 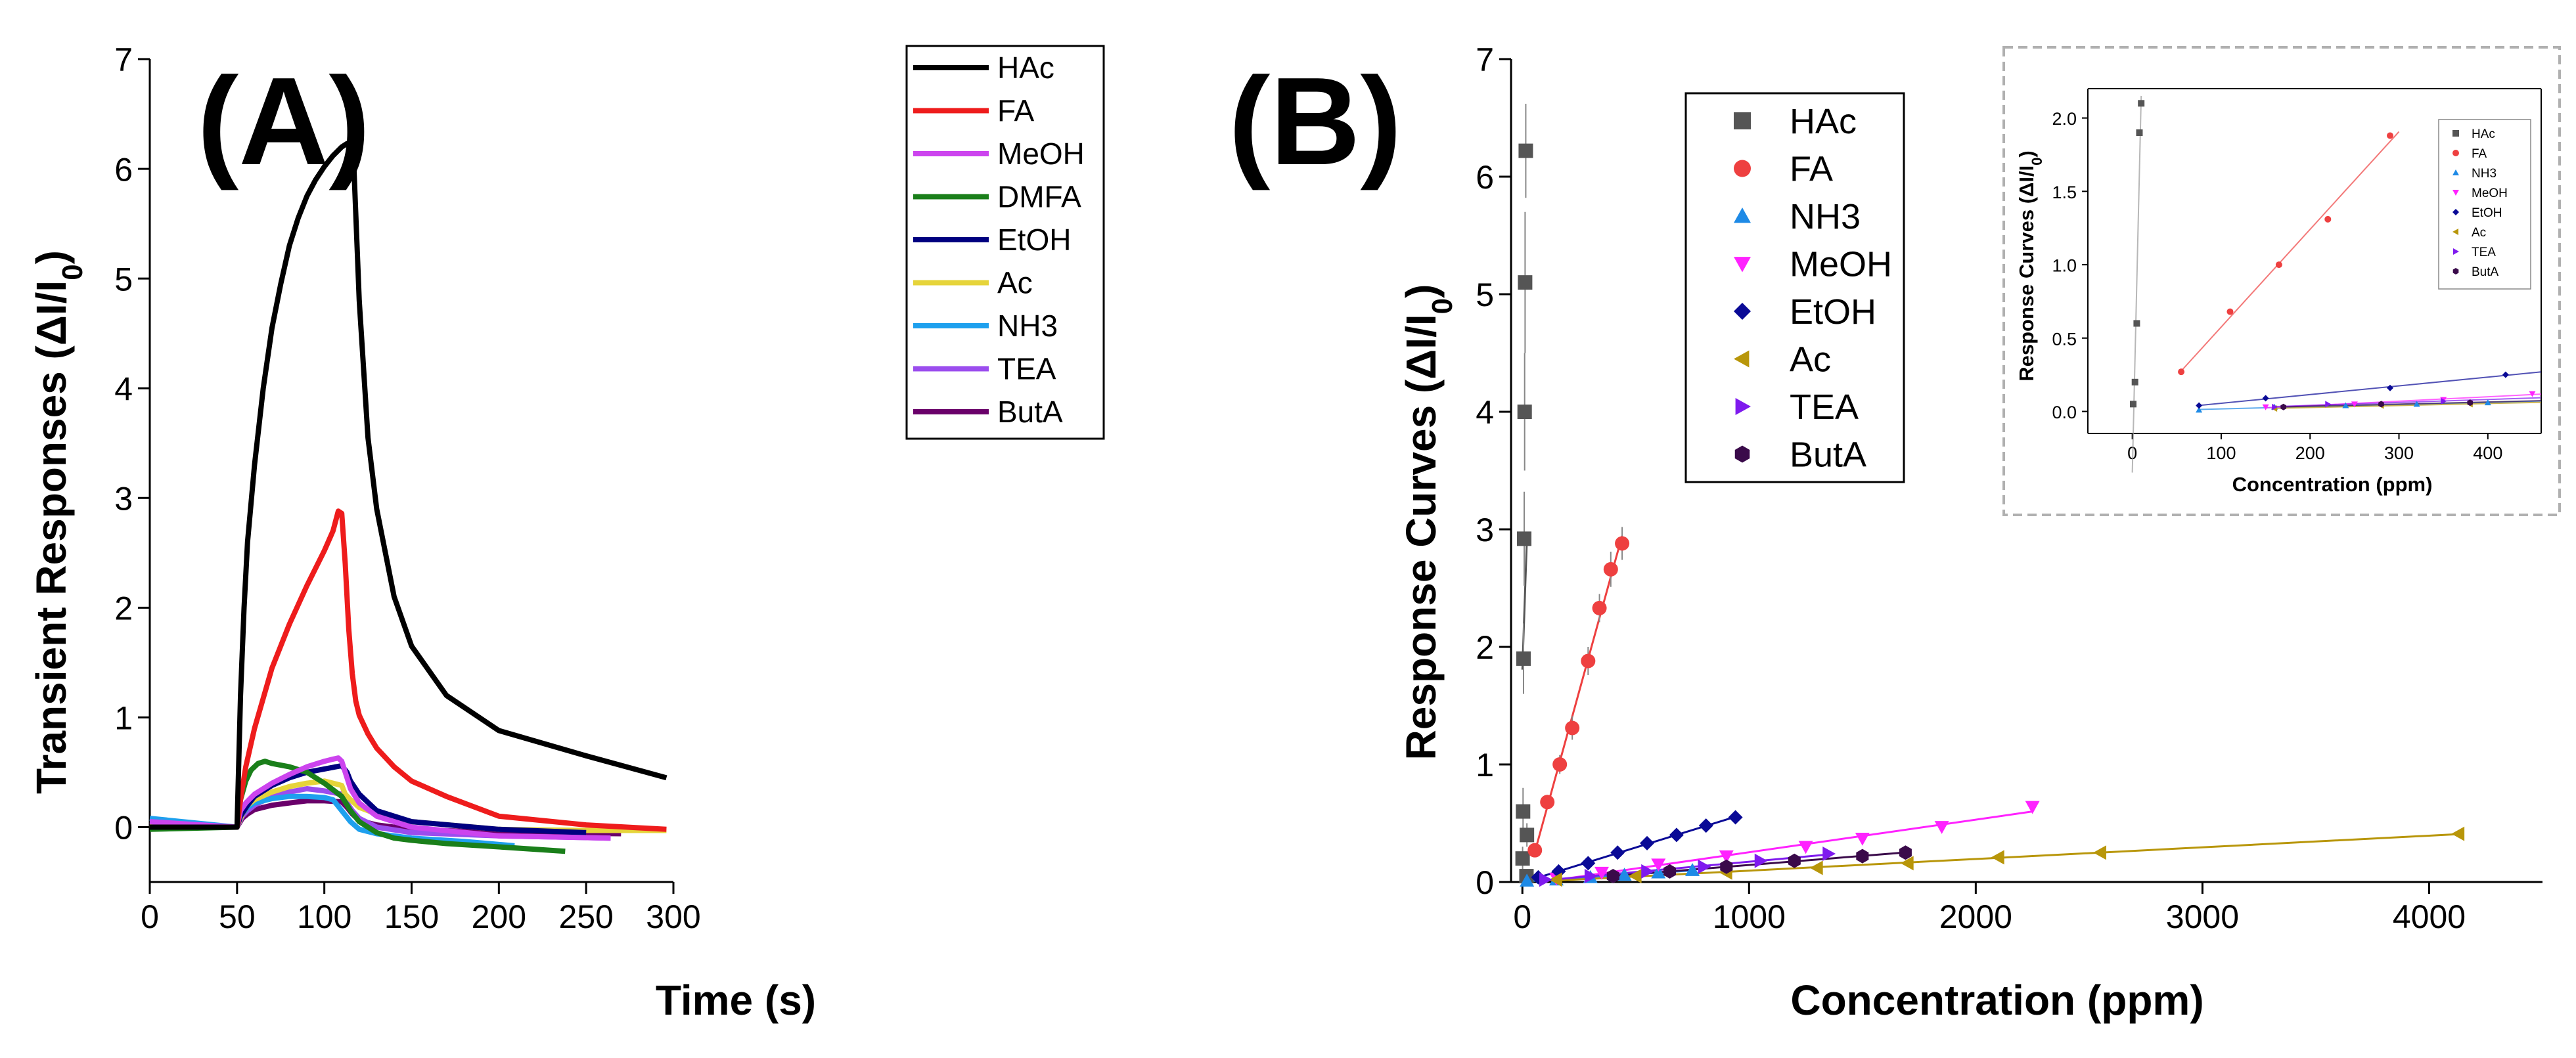 What do you see at coordinates (1824, 407) in the screenshot?
I see `legend-label-tea: TEA` at bounding box center [1824, 407].